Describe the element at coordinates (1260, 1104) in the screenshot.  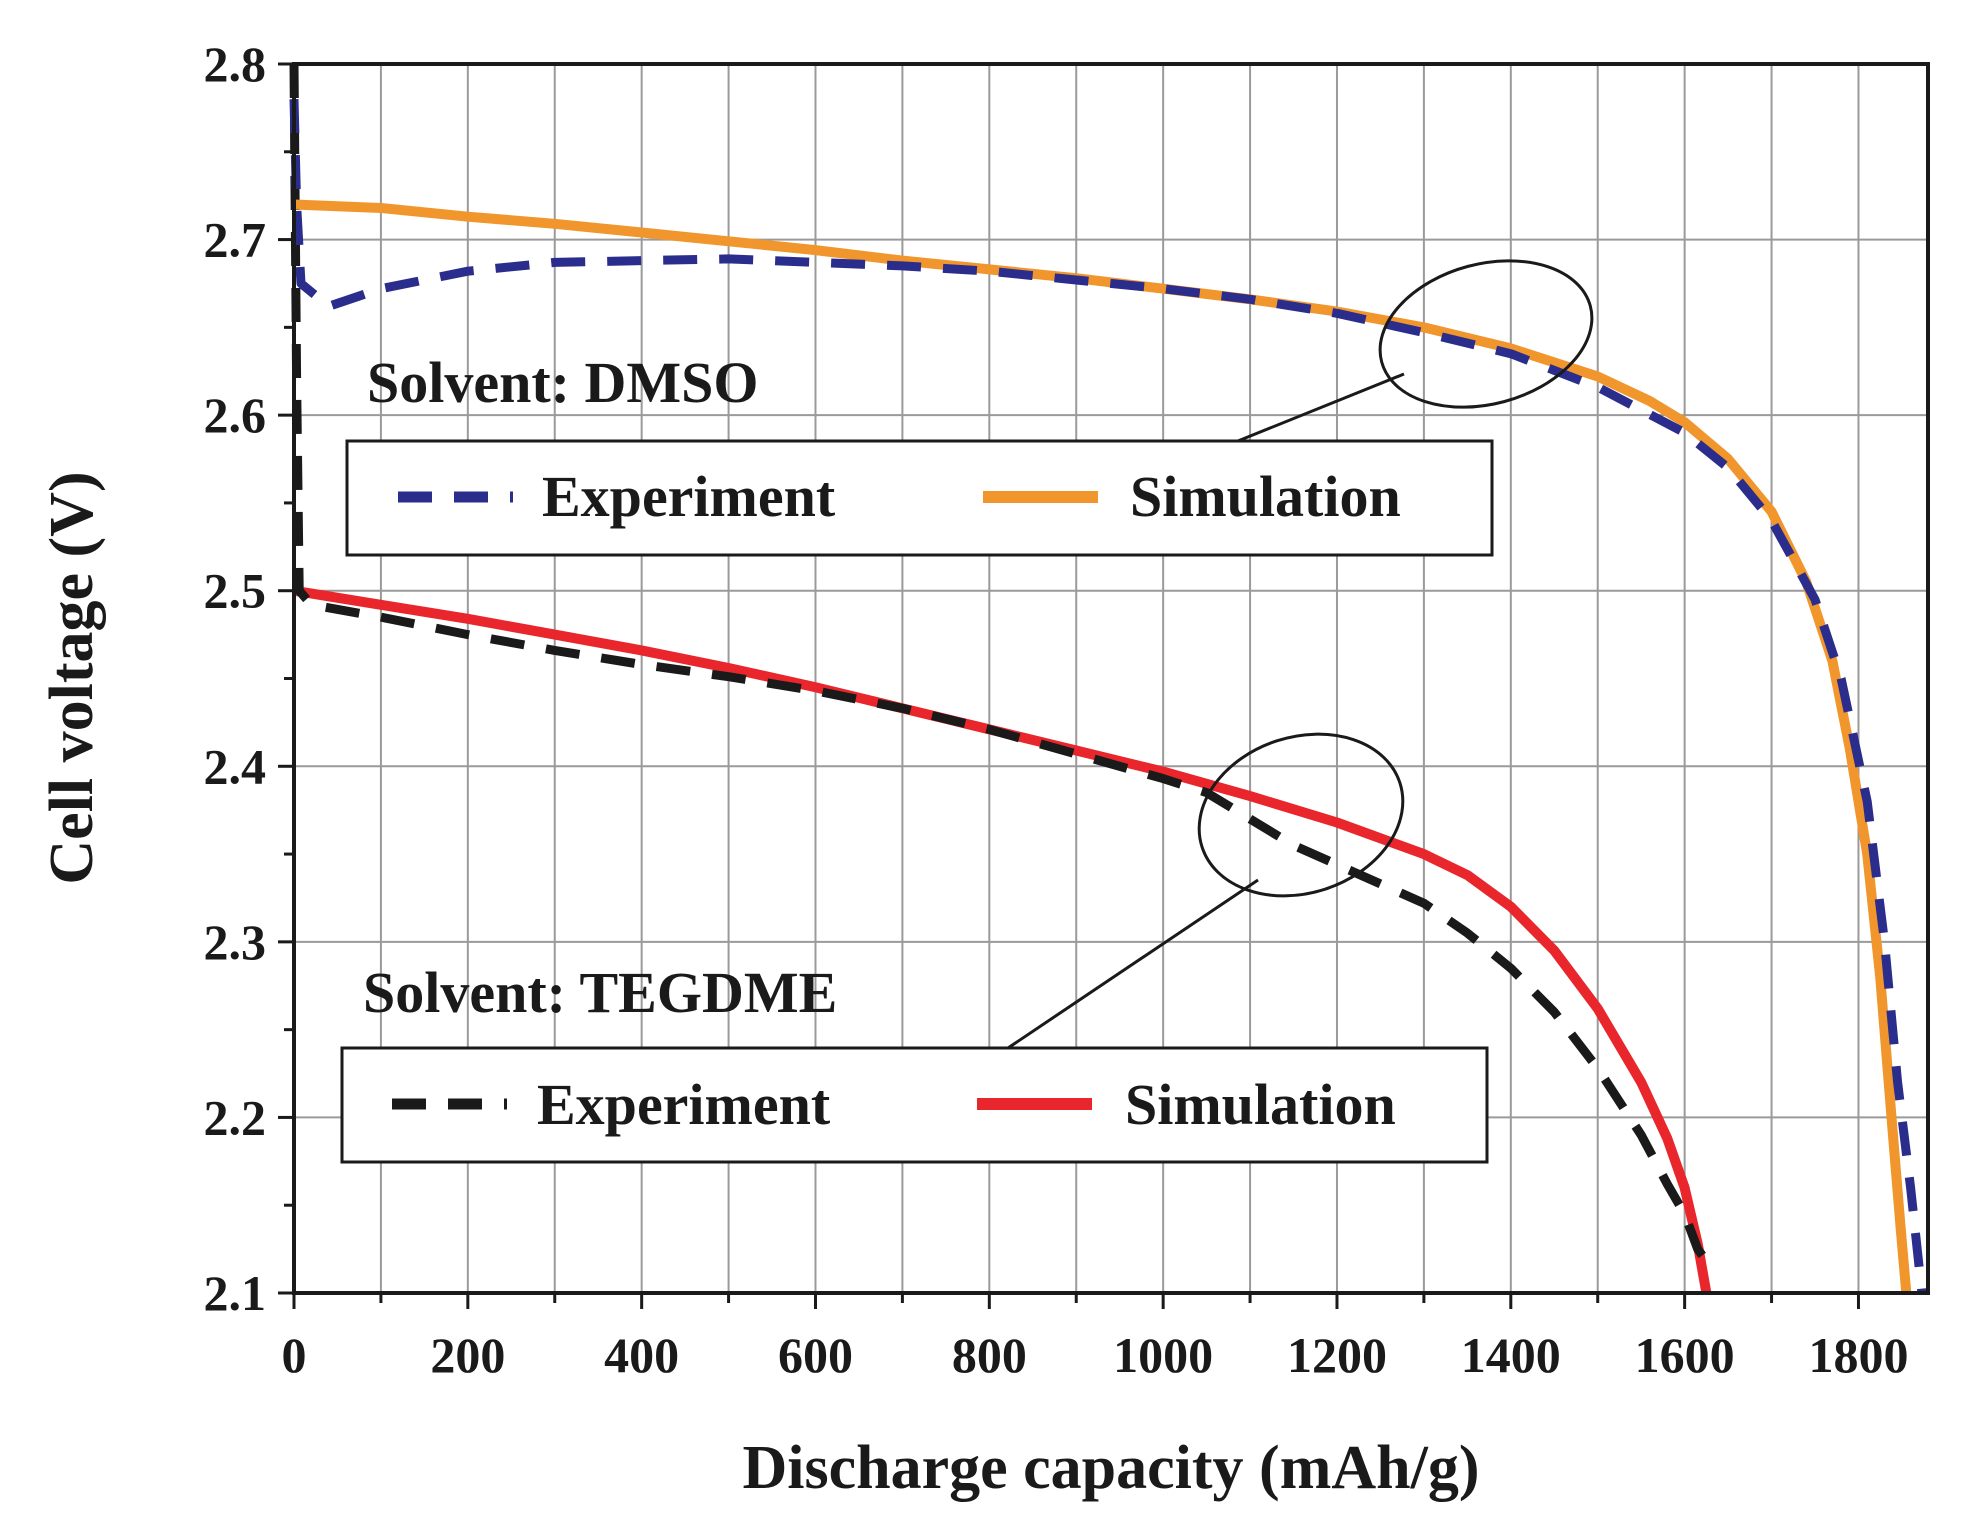
I see `tegdme-legend-simulation-label: Simulation` at that location.